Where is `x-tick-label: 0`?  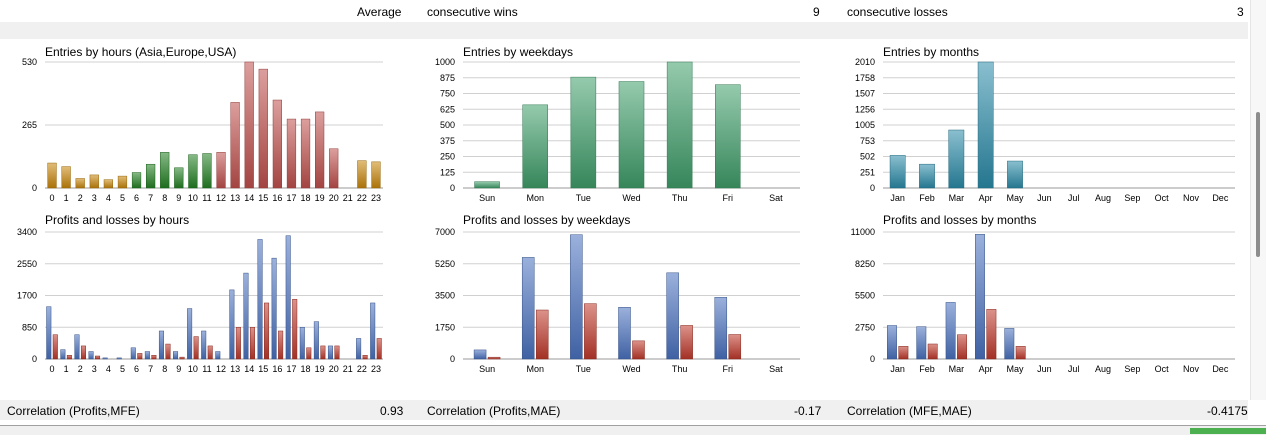 x-tick-label: 0 is located at coordinates (52, 198).